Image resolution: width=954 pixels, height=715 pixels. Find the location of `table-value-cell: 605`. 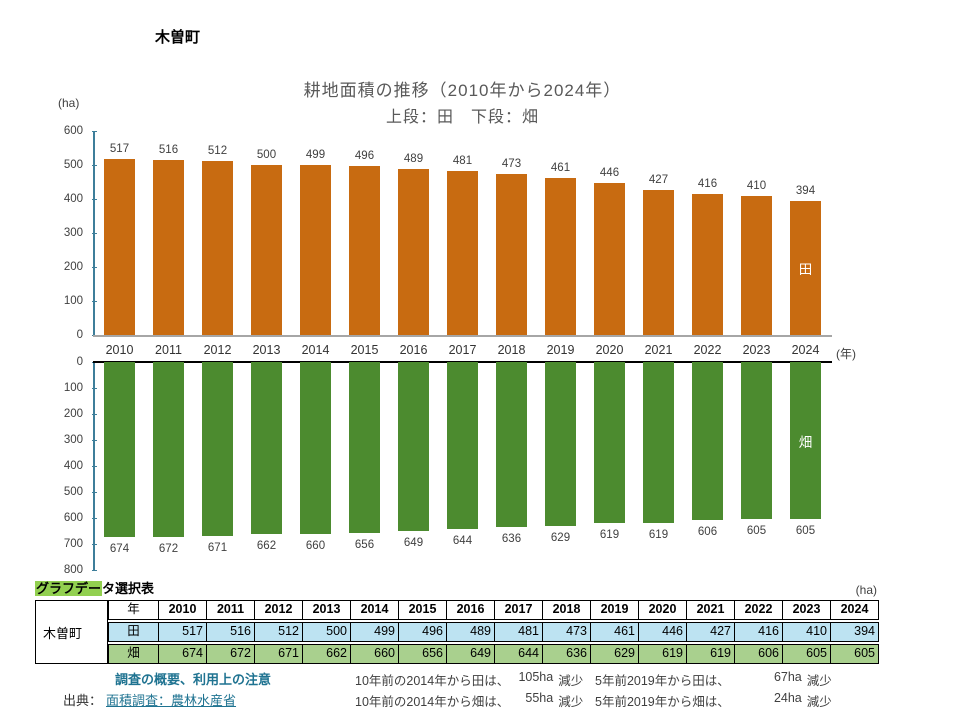

table-value-cell: 605 is located at coordinates (806, 654).